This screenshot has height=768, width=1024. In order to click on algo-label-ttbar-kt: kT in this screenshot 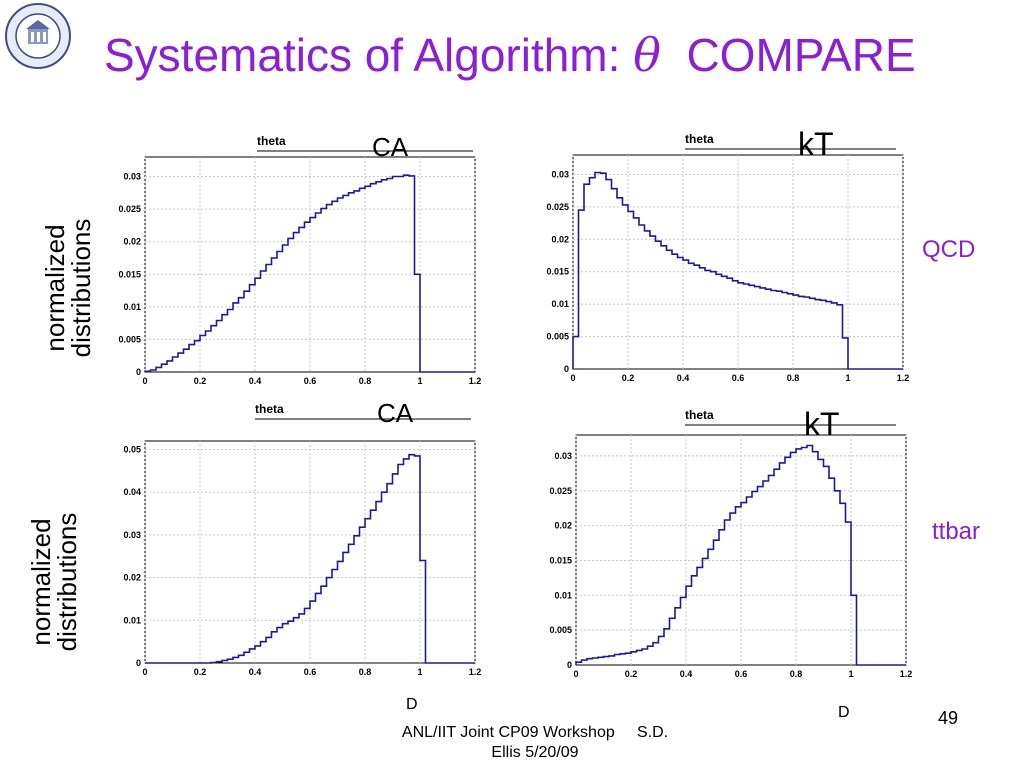, I will do `click(822, 424)`.